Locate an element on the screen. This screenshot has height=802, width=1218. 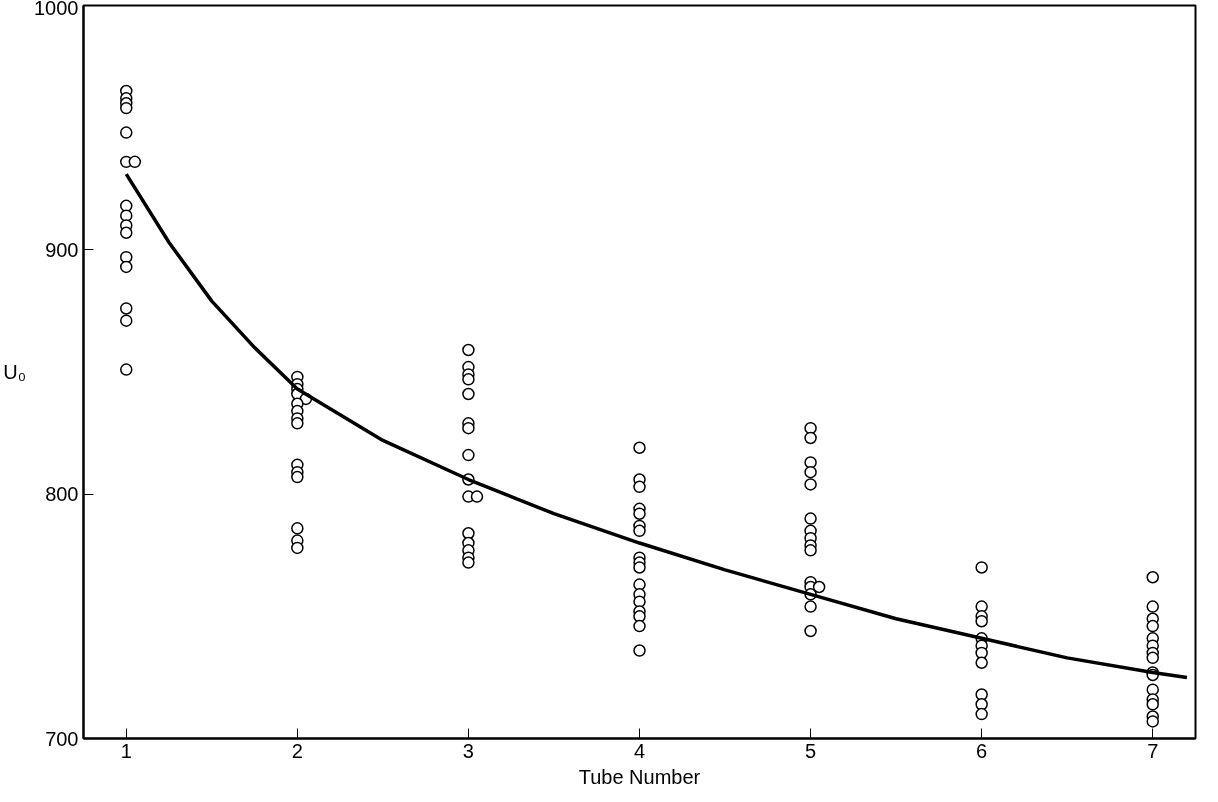
x-tick-label: 4 is located at coordinates (639, 750).